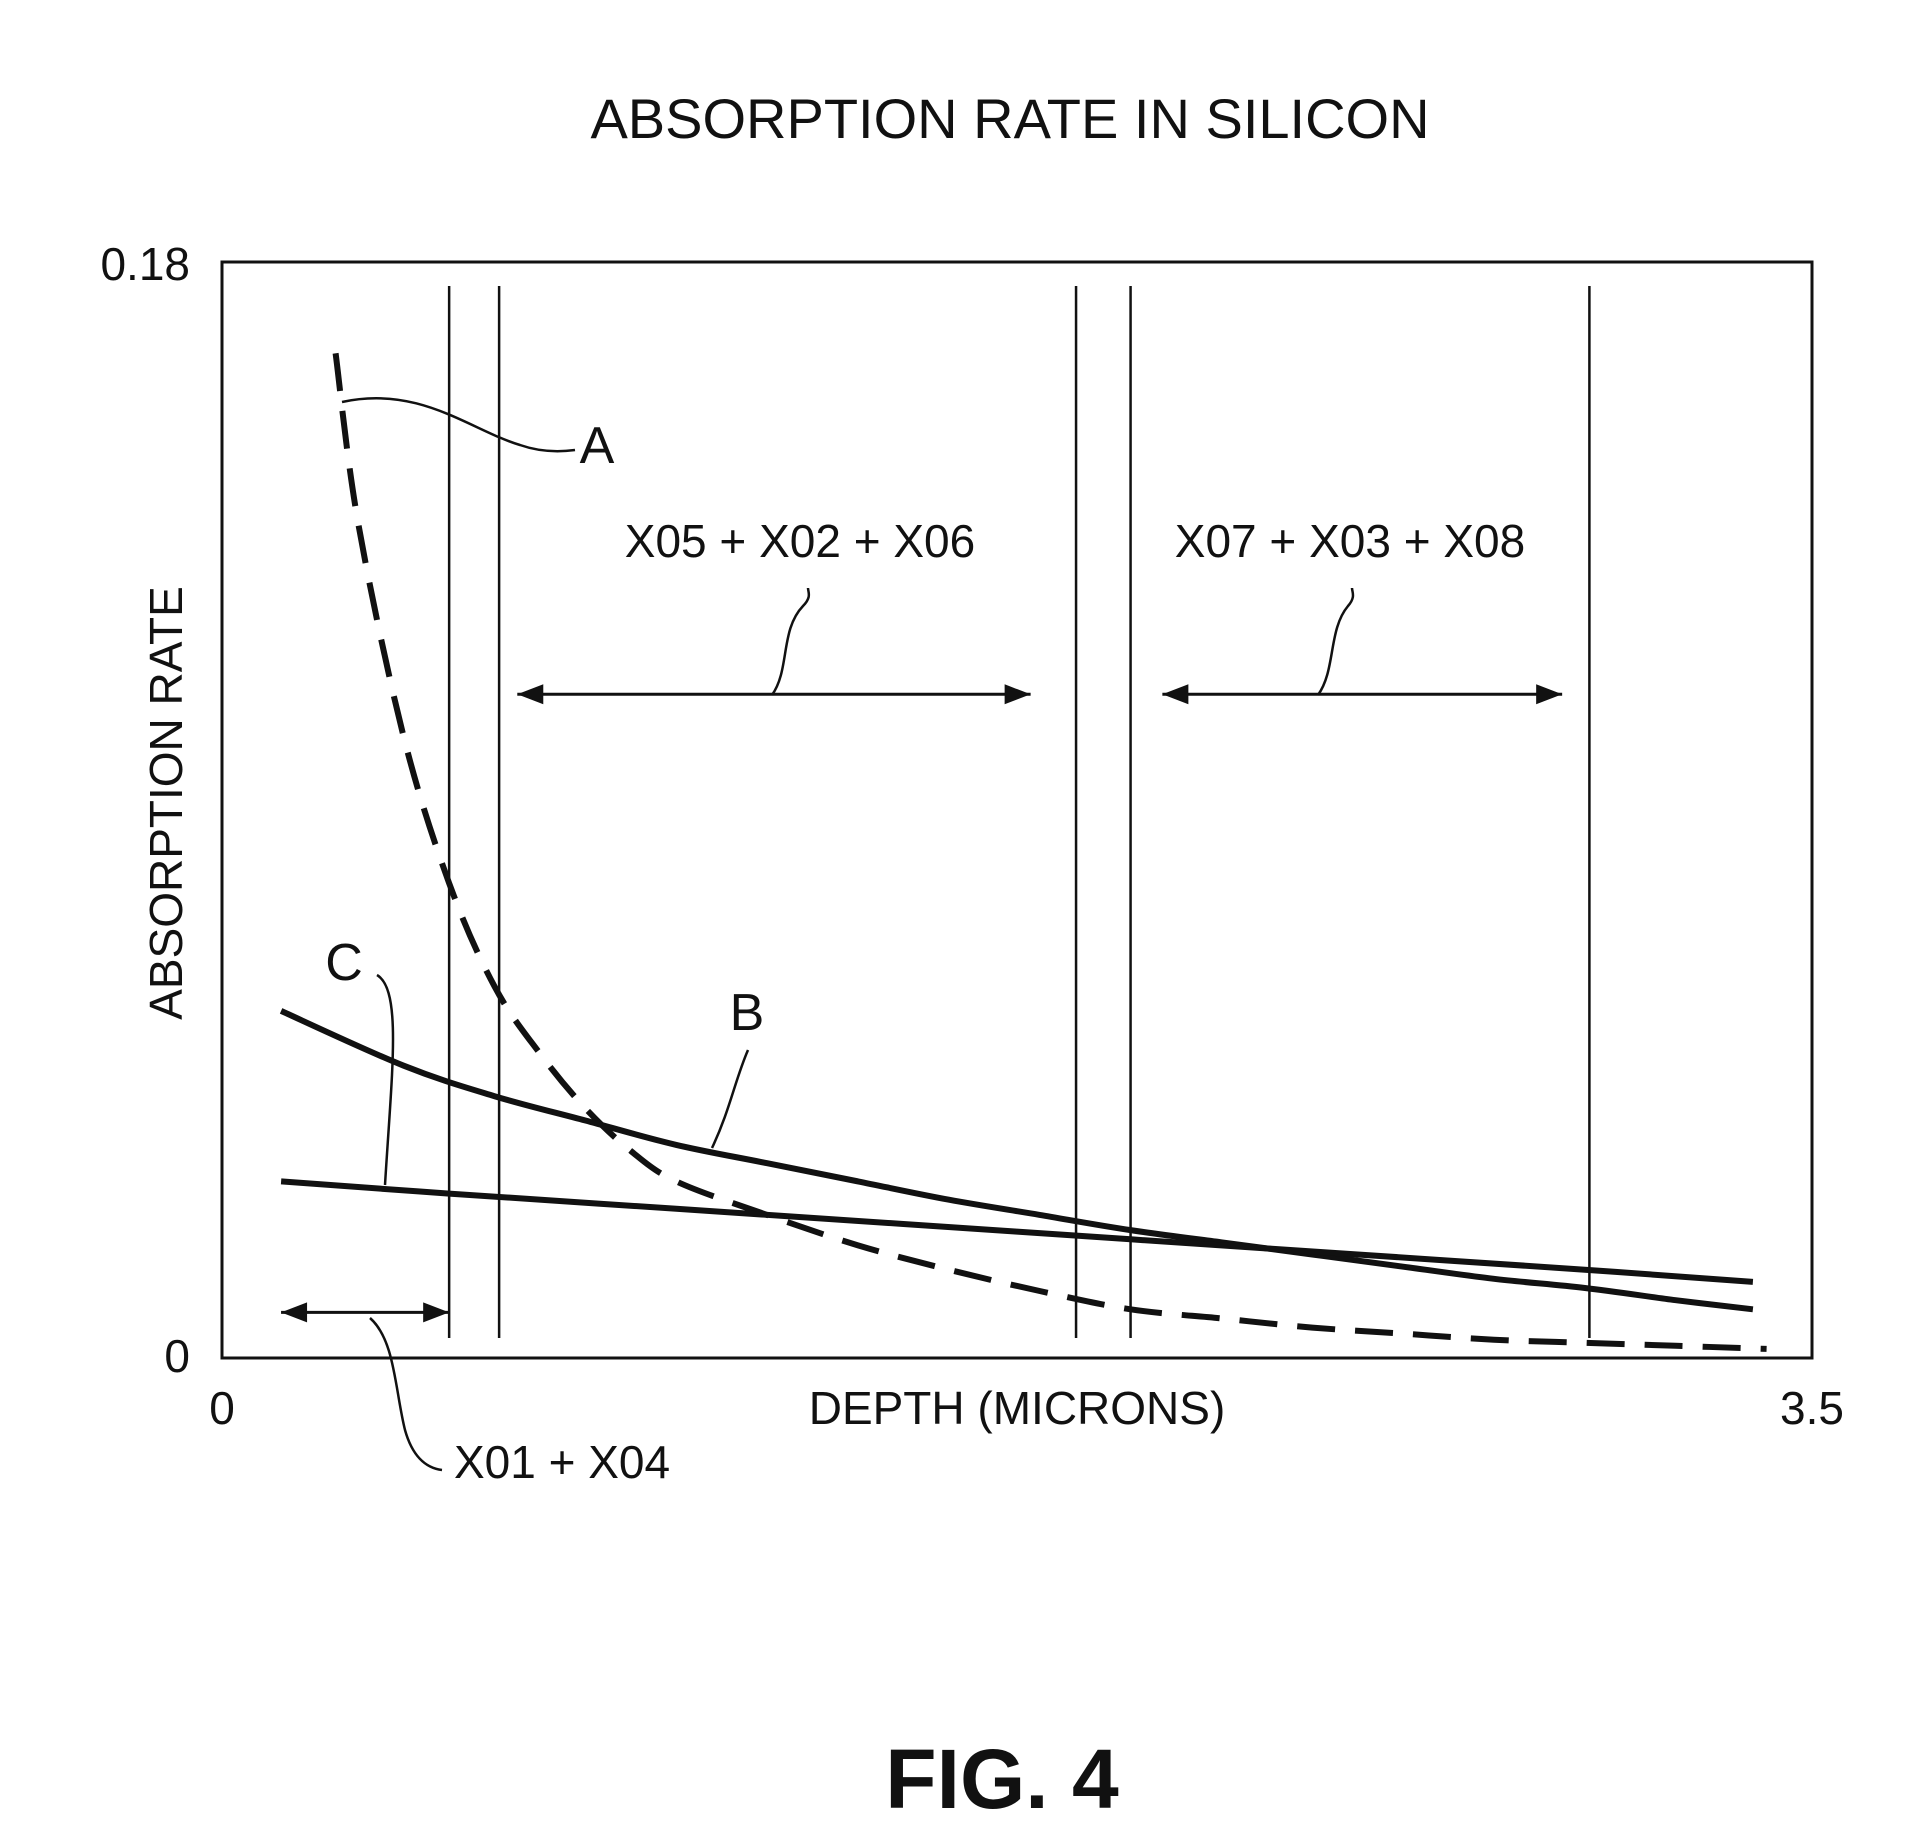  What do you see at coordinates (385, 1079) in the screenshot?
I see `series-c-leader` at bounding box center [385, 1079].